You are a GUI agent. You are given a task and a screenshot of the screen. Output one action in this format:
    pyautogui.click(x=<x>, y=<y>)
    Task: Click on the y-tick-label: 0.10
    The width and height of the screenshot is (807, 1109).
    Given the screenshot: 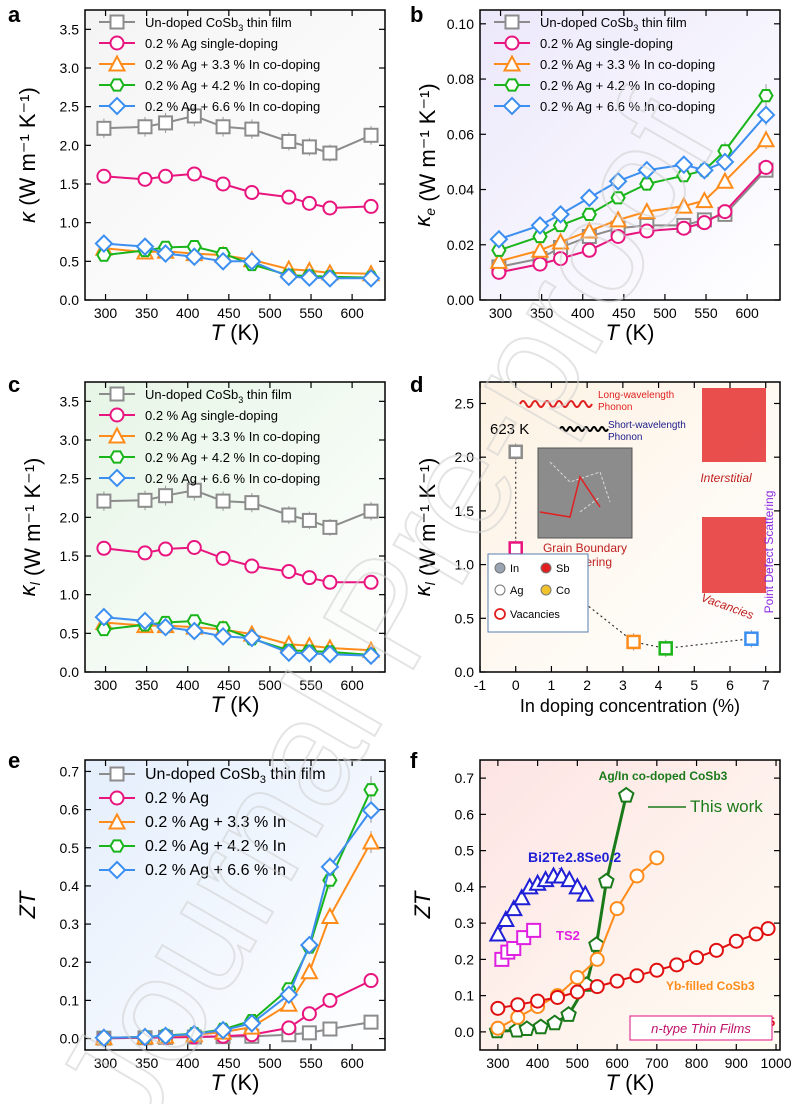 What is the action you would take?
    pyautogui.click(x=460, y=24)
    